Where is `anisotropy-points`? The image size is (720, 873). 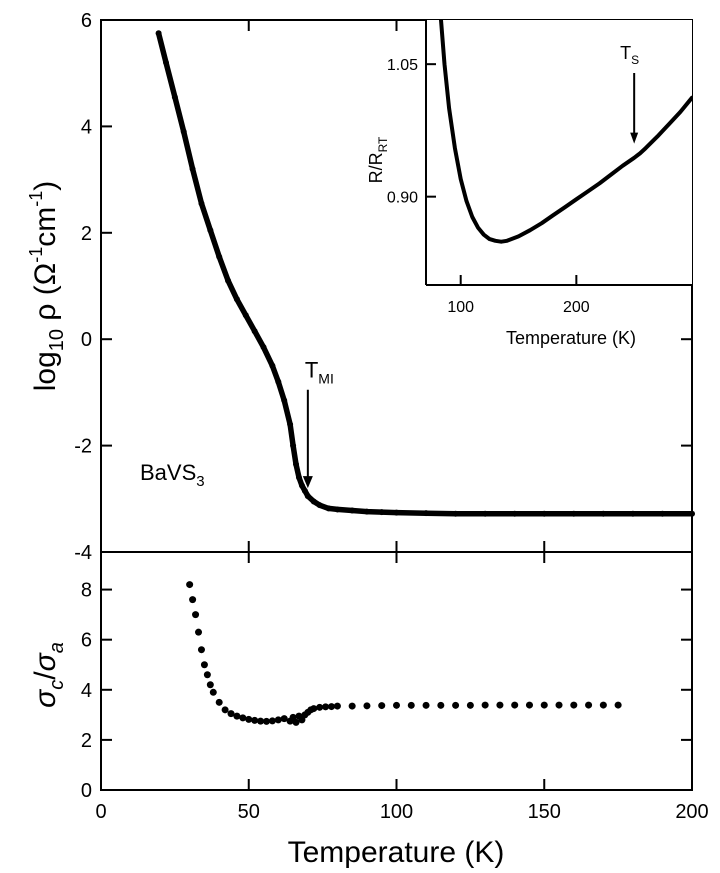
anisotropy-points is located at coordinates (404, 653).